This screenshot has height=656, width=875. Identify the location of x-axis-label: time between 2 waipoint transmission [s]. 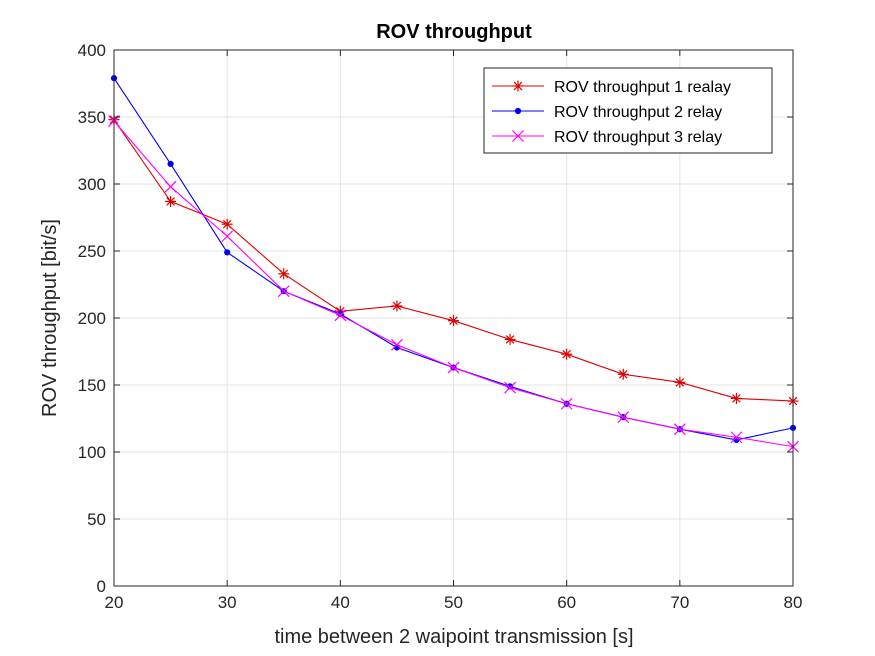
(453, 637).